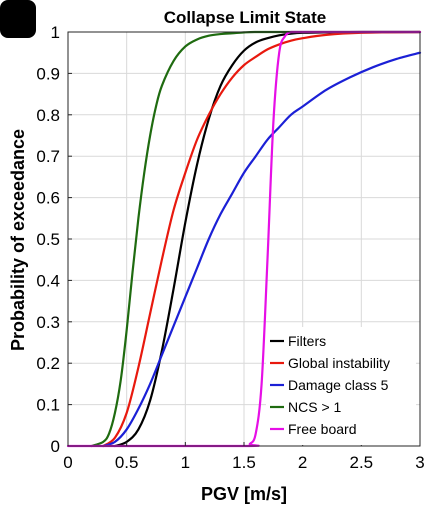 The height and width of the screenshot is (512, 433). I want to click on y-tick-label: 0.1, so click(48, 405).